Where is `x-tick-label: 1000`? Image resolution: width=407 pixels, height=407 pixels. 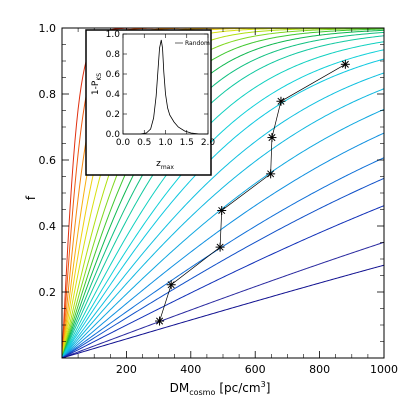
x-tick-label: 1000 is located at coordinates (384, 369).